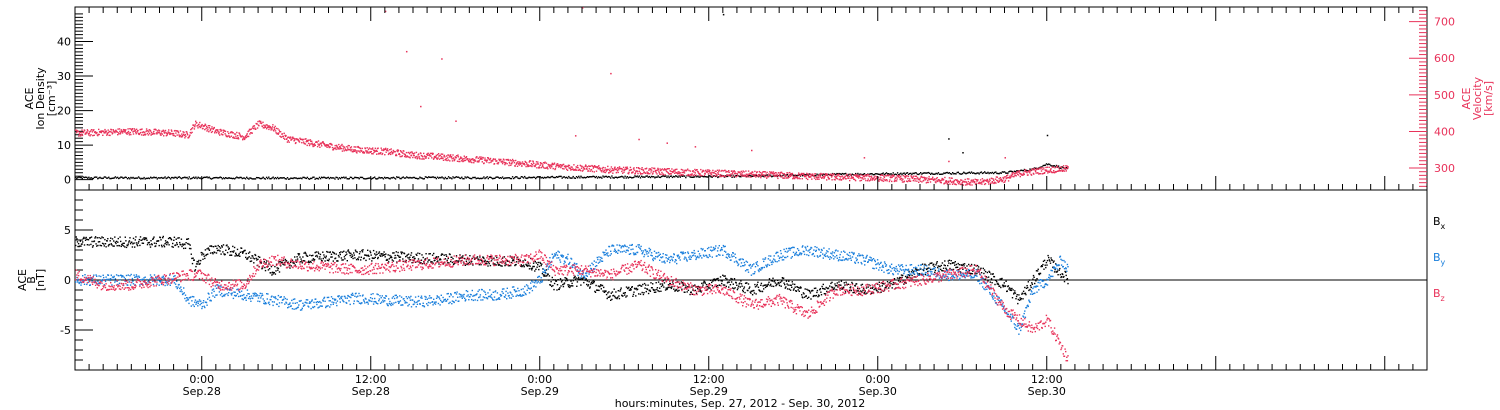 The height and width of the screenshot is (410, 1500). I want to click on velocity-axis-label: Velocity, so click(1477, 98).